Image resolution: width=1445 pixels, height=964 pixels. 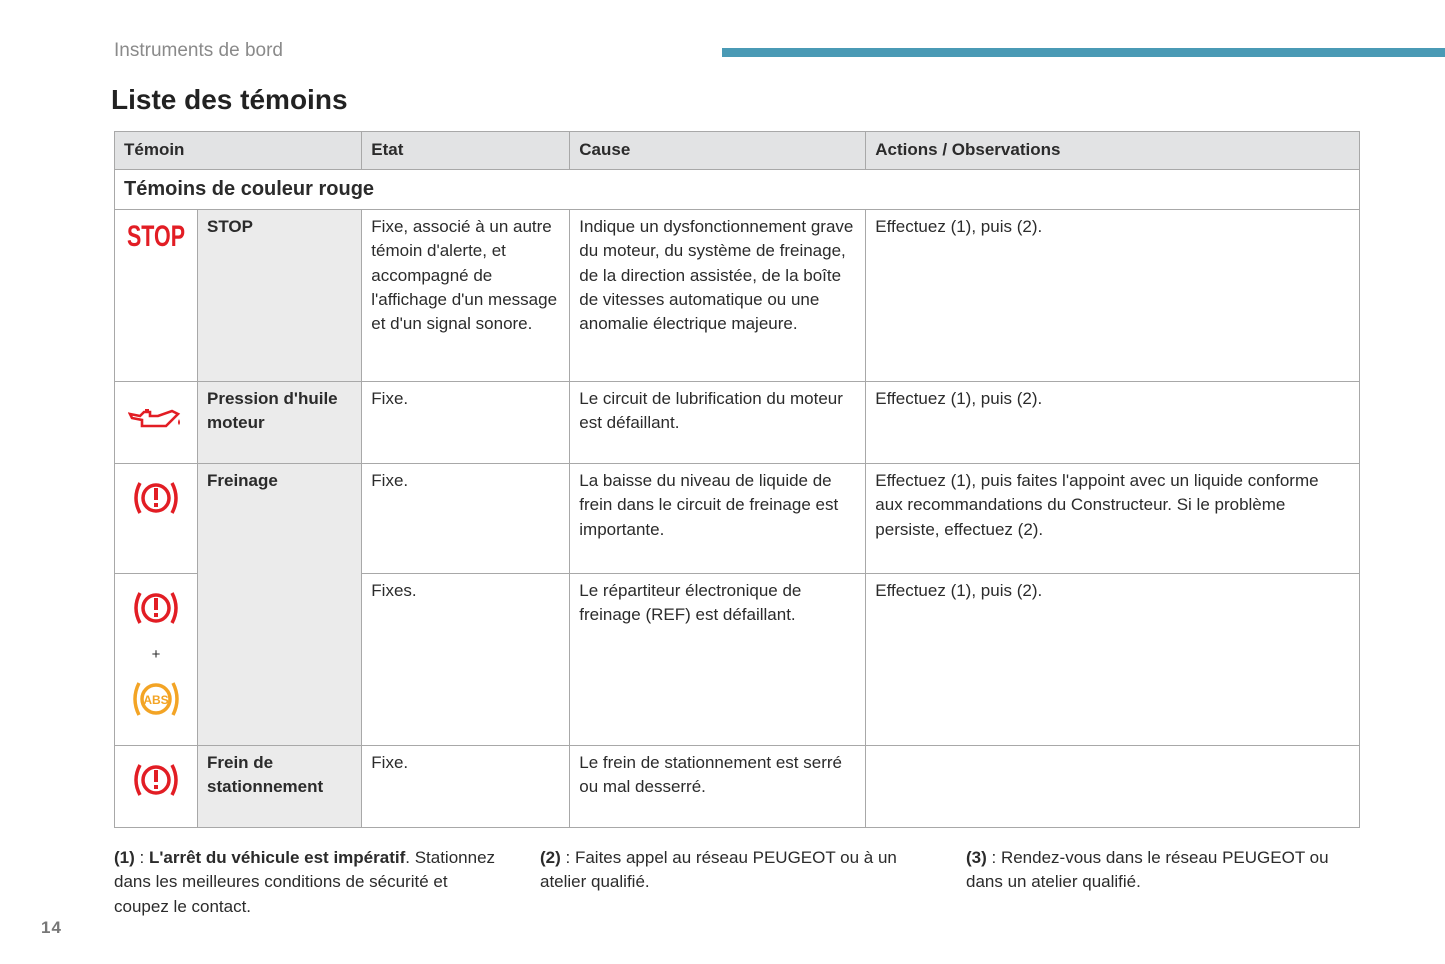 I want to click on row-name: Freinage, so click(x=279, y=604).